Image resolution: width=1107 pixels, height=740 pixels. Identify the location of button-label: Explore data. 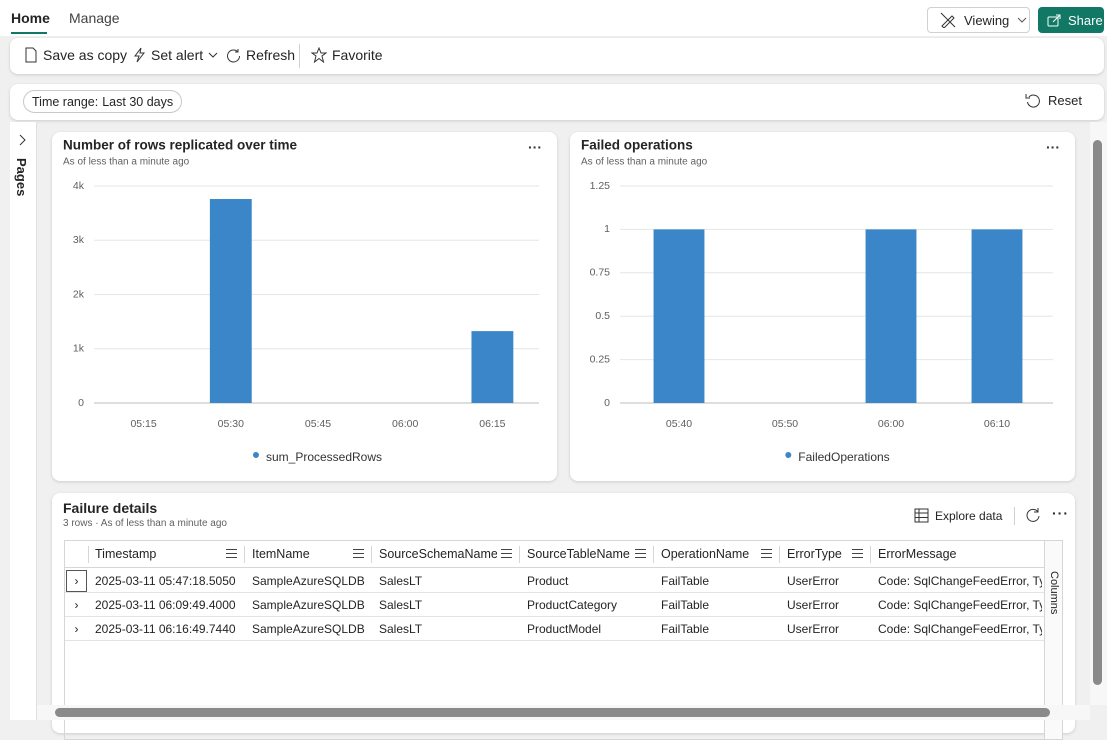
(969, 515).